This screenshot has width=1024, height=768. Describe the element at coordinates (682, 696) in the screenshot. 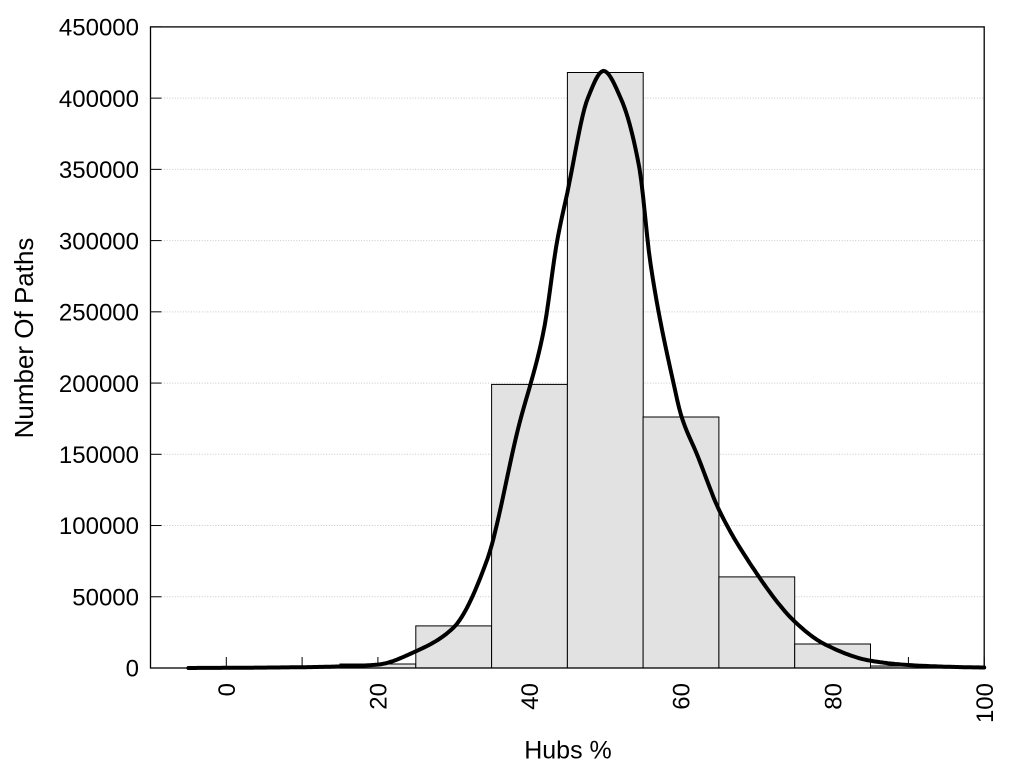

I see `svg-text: 60` at that location.